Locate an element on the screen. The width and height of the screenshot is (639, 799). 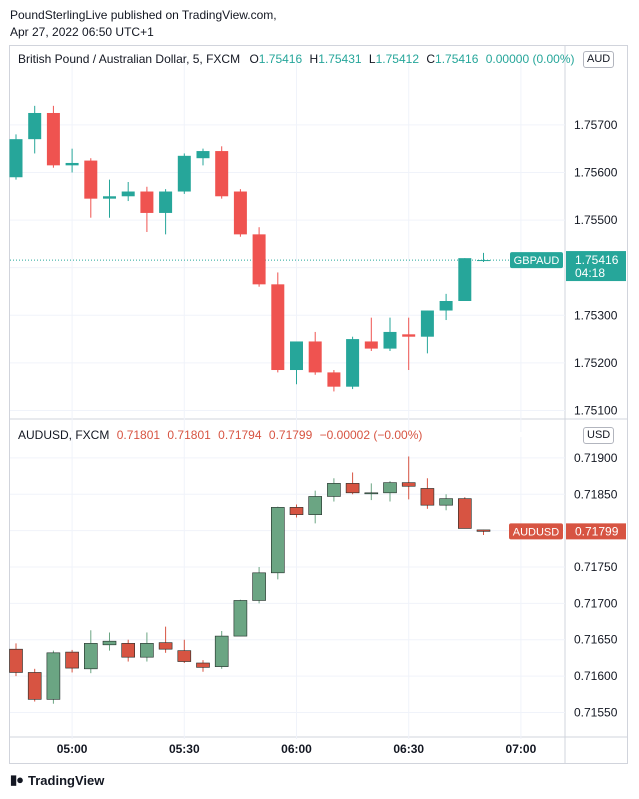
gbpaud-countdown-text: 04:18 is located at coordinates (590, 273).